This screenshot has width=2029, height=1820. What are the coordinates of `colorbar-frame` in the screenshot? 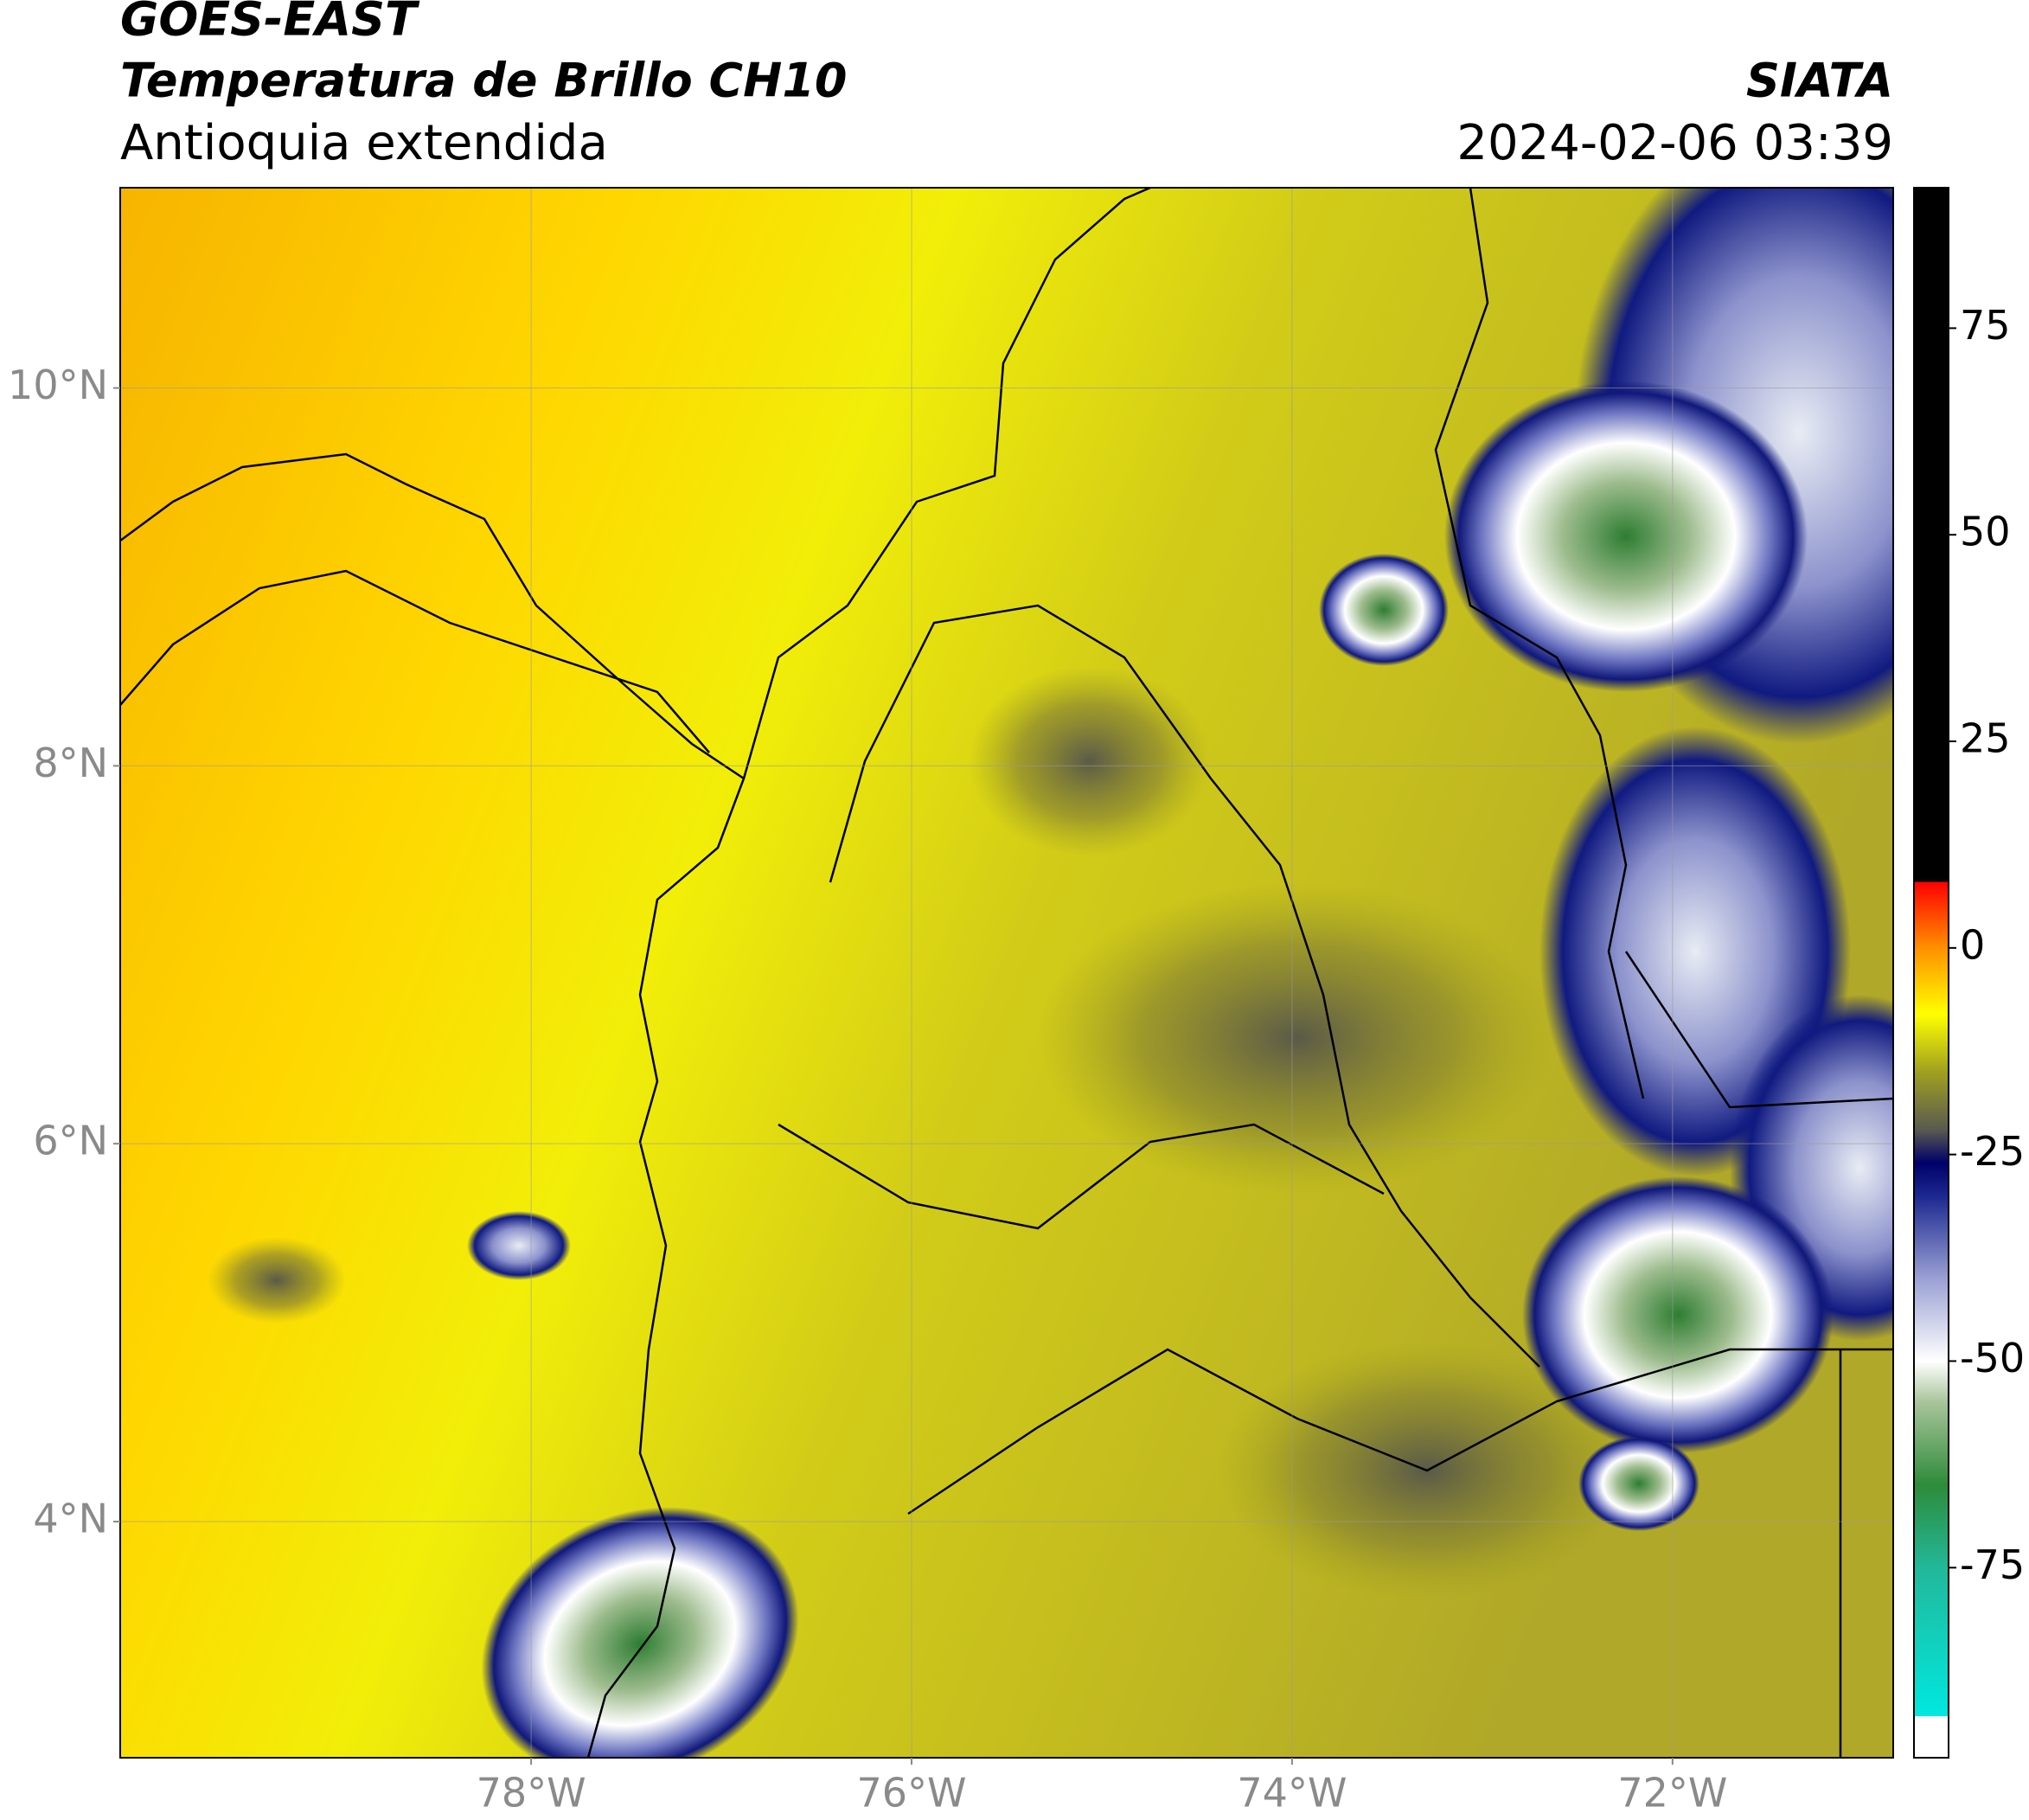 It's located at (1931, 973).